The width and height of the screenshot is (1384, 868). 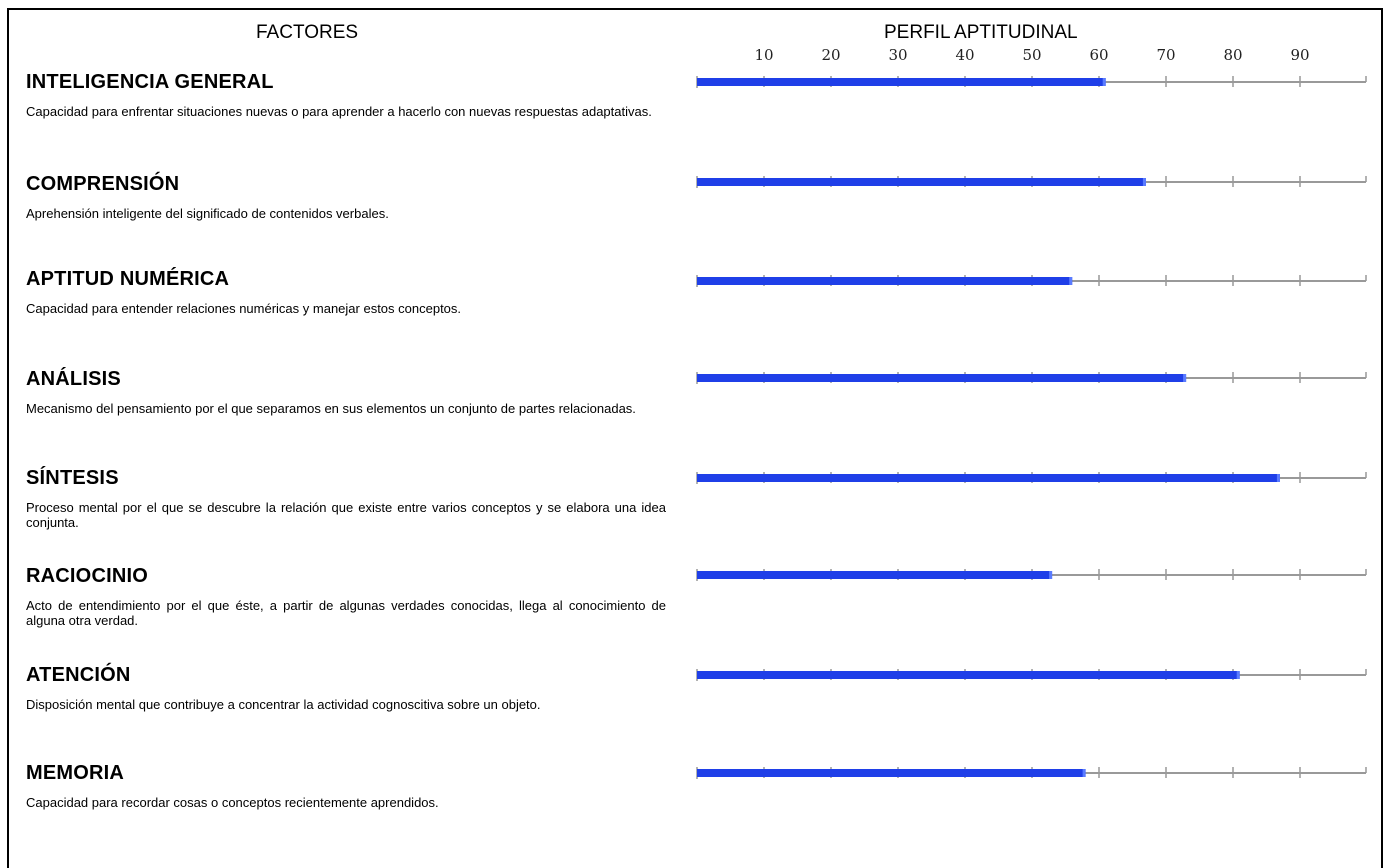 What do you see at coordinates (73, 379) in the screenshot?
I see `factor-title: ANÁLISIS` at bounding box center [73, 379].